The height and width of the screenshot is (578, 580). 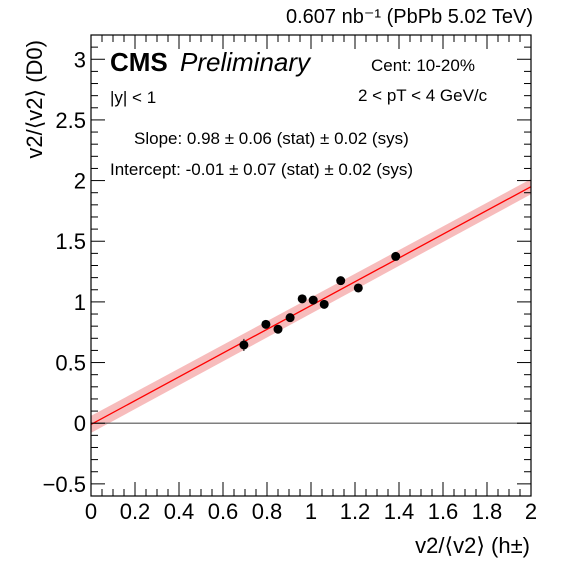 What do you see at coordinates (399, 511) in the screenshot?
I see `x-tick-label: 1.4` at bounding box center [399, 511].